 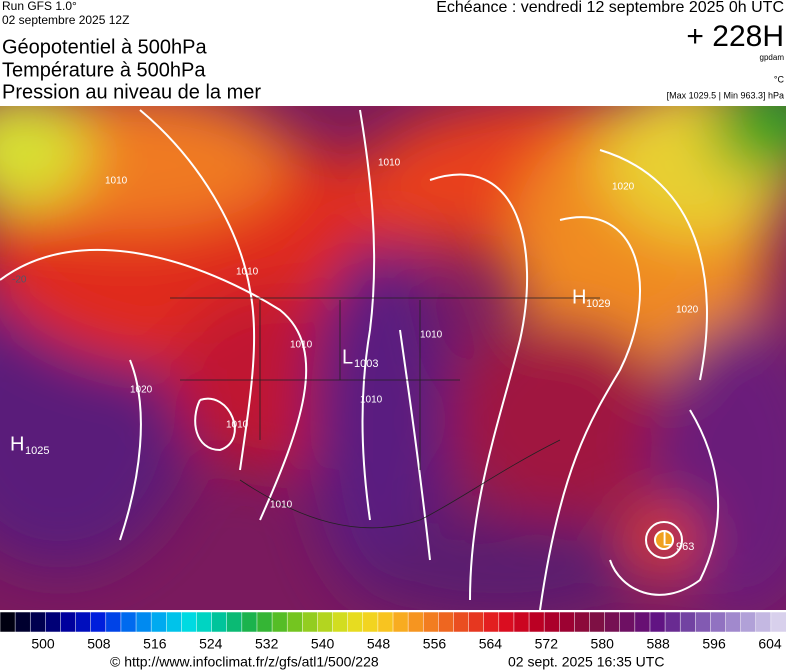 I want to click on pressure-center-value: 963, so click(x=685, y=547).